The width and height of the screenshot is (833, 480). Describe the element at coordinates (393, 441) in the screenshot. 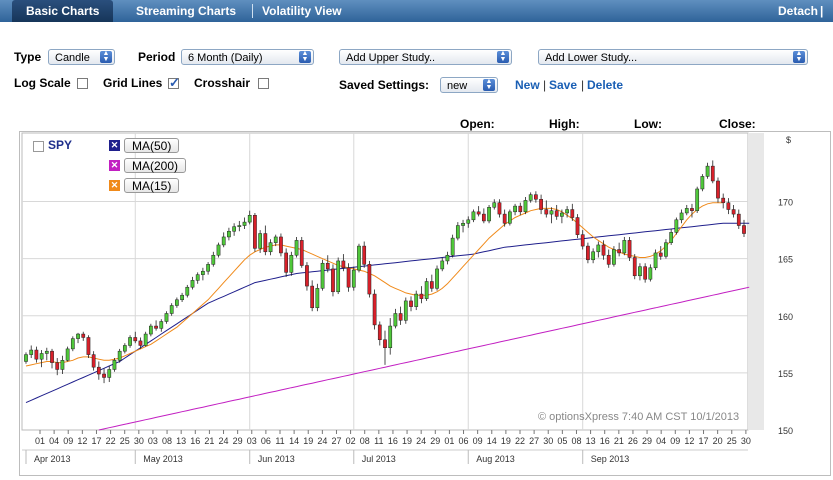

I see `x-tick-label: 16` at that location.